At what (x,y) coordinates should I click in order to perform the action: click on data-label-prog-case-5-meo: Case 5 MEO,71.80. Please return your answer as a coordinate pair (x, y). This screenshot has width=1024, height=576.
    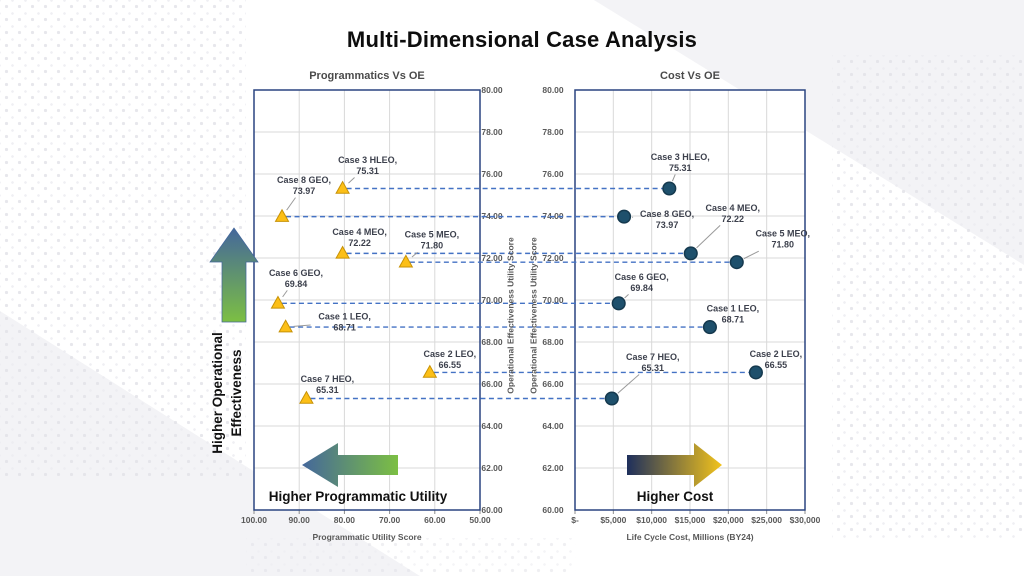
    Looking at the image, I should click on (432, 240).